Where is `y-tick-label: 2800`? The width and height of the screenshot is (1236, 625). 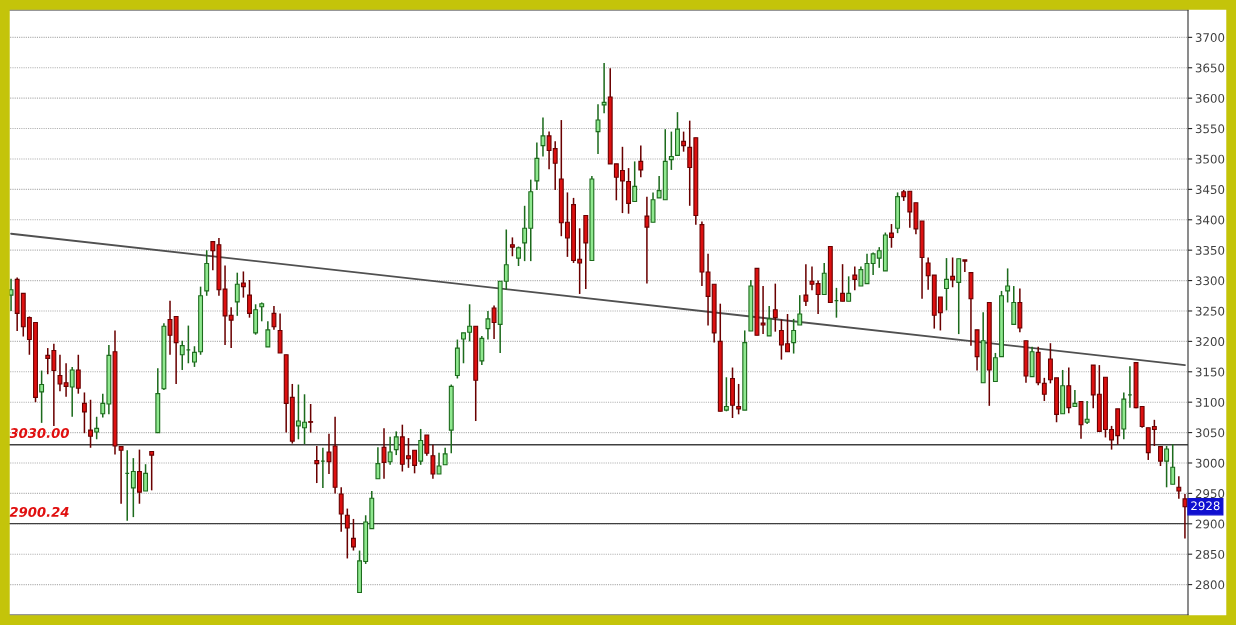
y-tick-label: 2800 is located at coordinates (1210, 585).